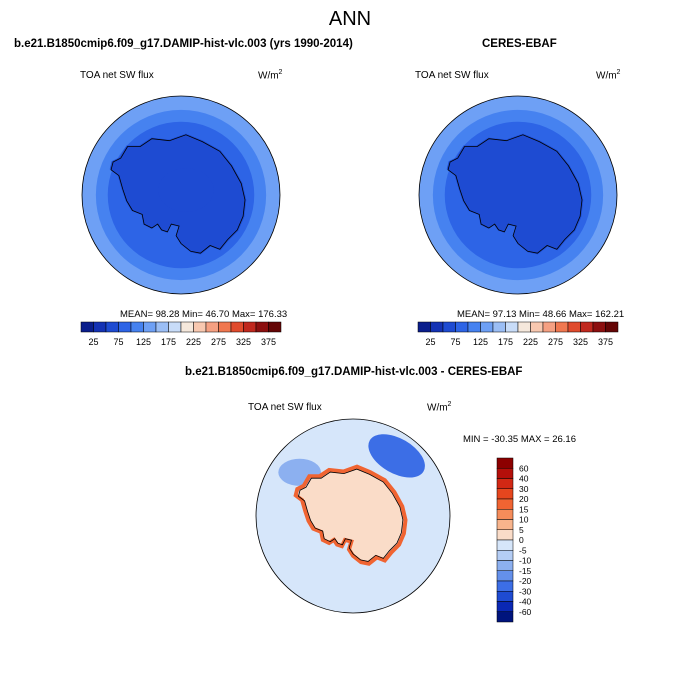 The height and width of the screenshot is (700, 700). What do you see at coordinates (525, 612) in the screenshot?
I see `colorbar-tick-label: -60` at bounding box center [525, 612].